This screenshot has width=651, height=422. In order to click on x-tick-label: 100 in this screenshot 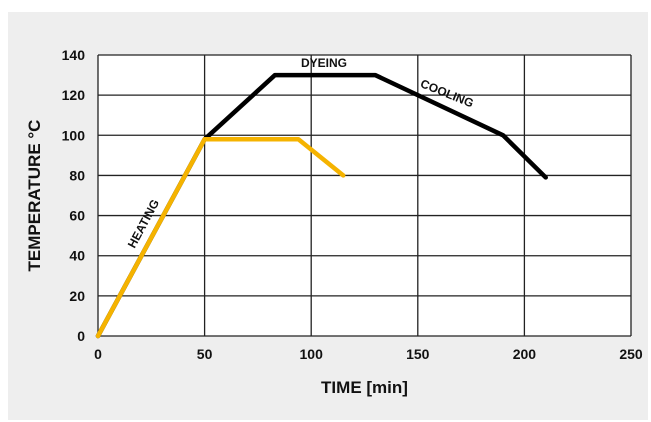, I will do `click(312, 354)`.